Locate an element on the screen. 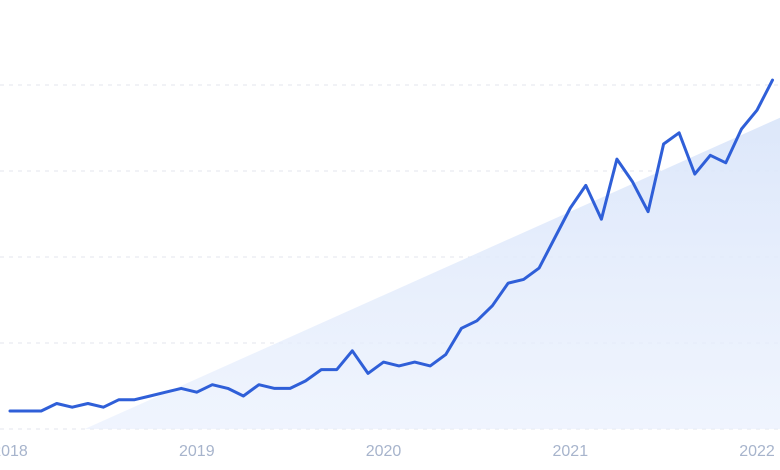 This screenshot has width=780, height=470. x-tick-label-2018: 2018 is located at coordinates (14, 451).